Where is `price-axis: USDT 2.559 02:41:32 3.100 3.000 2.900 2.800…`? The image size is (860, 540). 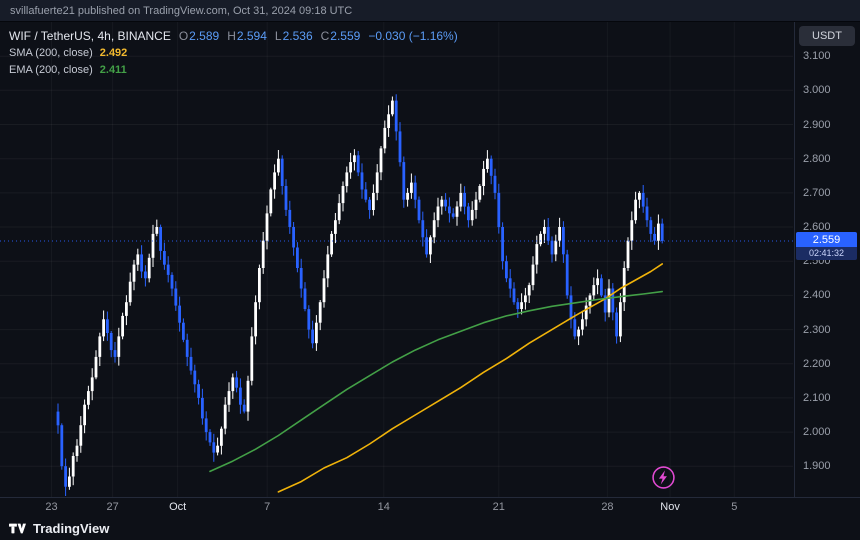
price-axis: USDT 2.559 02:41:32 3.100 3.000 2.900 2.800… is located at coordinates (827, 259).